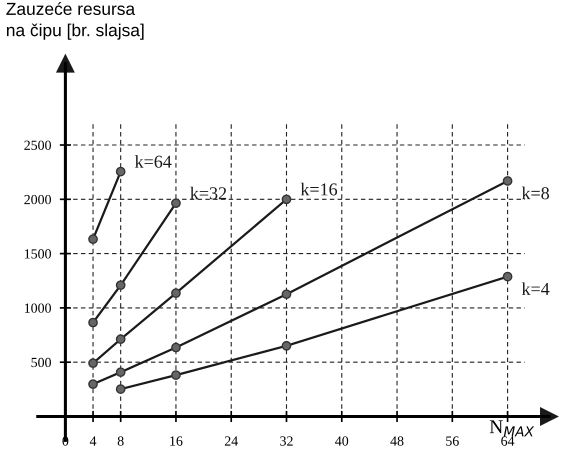 This screenshot has width=581, height=454. Describe the element at coordinates (37, 254) in the screenshot. I see `y-tick-label: 1500` at that location.